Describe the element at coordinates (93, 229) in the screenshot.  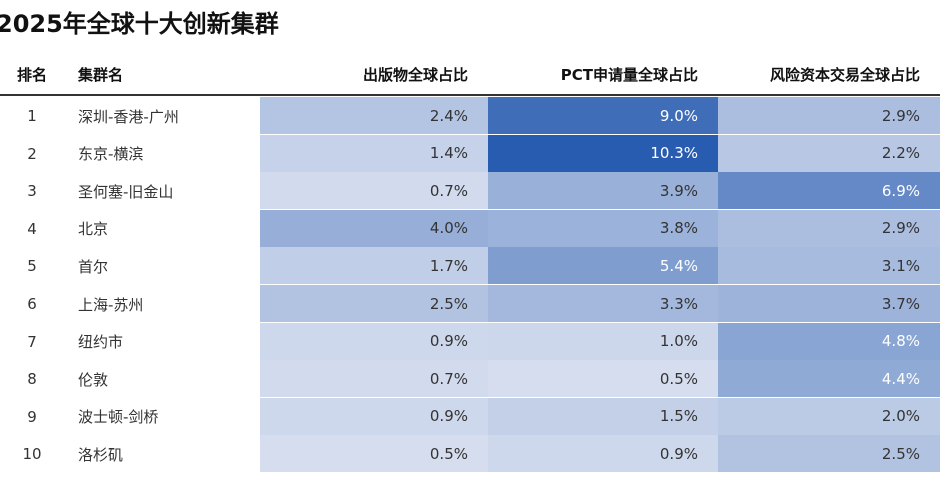
I see `cluster-name: 北京` at that location.